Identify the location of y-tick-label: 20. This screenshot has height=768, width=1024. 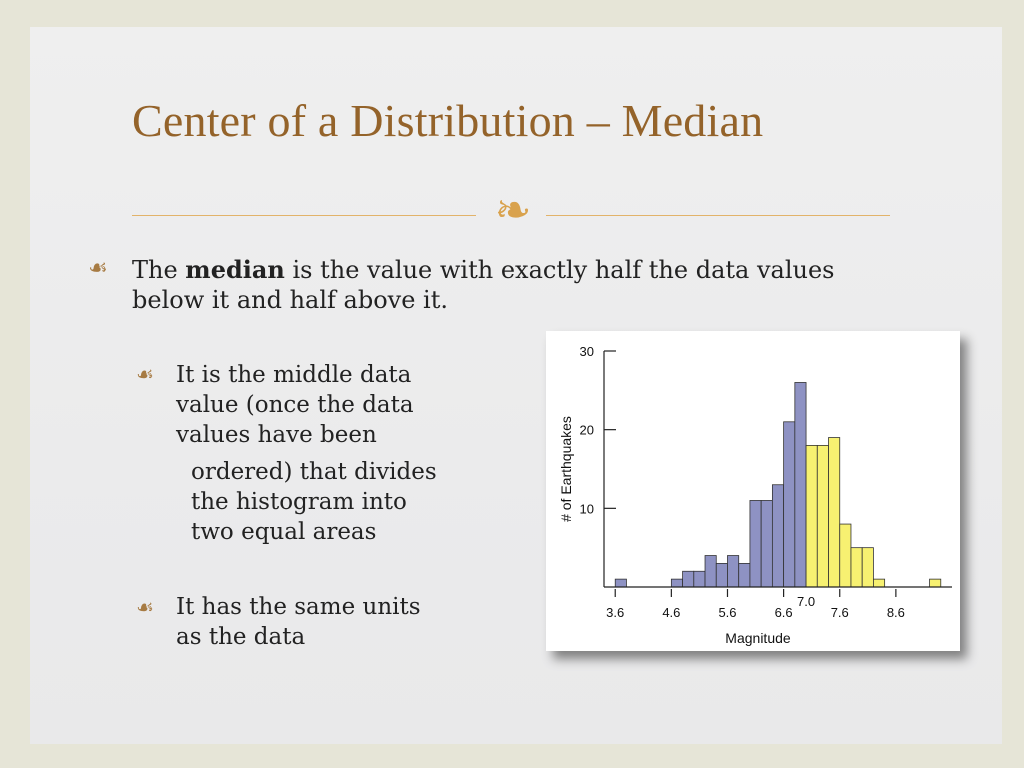
(587, 430).